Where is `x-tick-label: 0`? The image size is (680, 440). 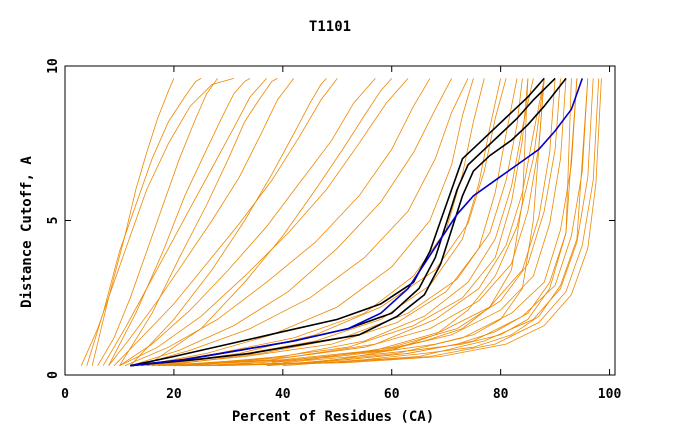
x-tick-label: 0 is located at coordinates (65, 394).